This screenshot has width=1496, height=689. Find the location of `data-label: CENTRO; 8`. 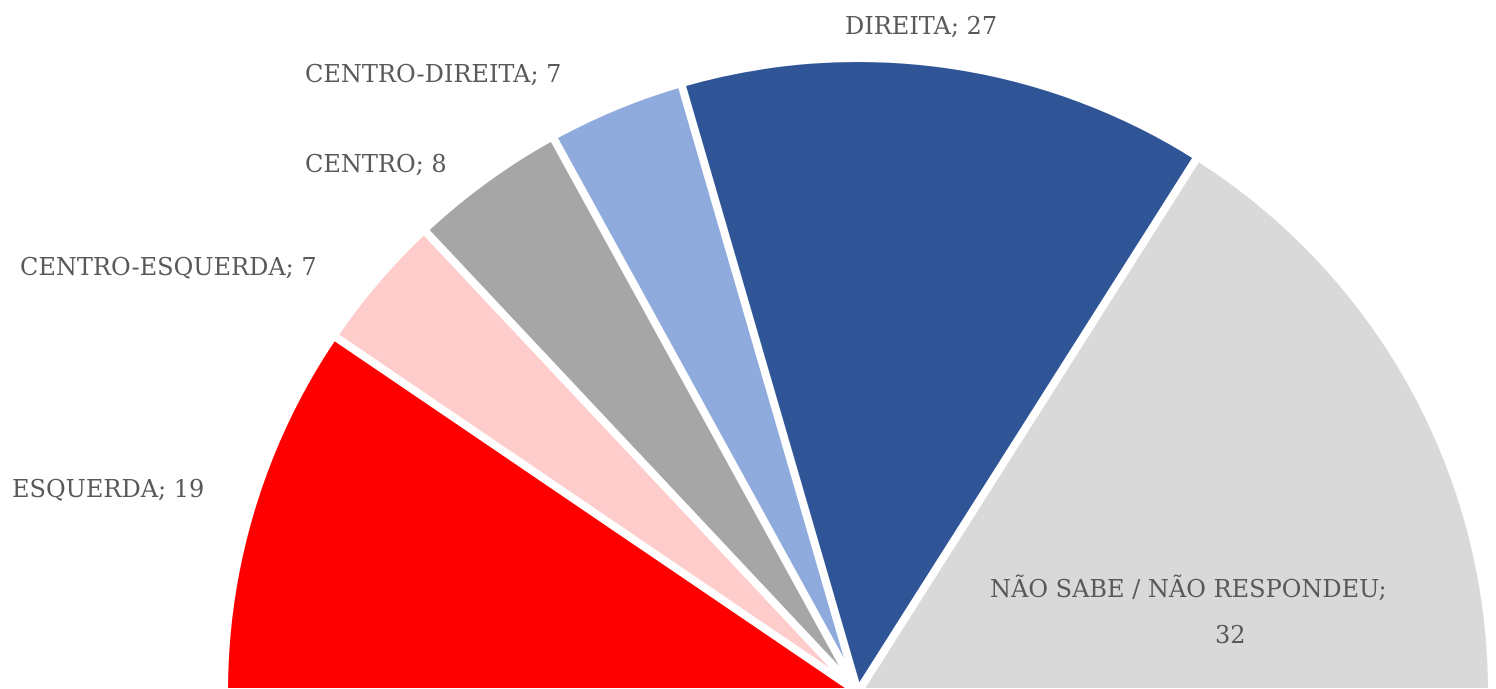

data-label: CENTRO; 8 is located at coordinates (376, 164).